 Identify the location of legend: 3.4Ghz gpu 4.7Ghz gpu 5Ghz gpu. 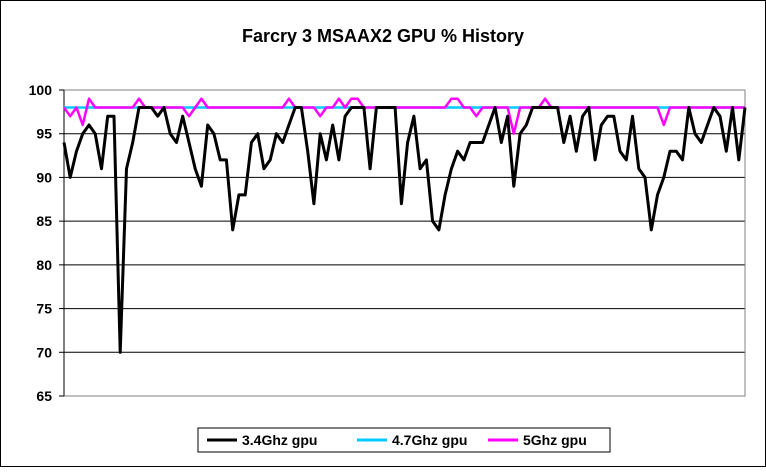
(404, 440).